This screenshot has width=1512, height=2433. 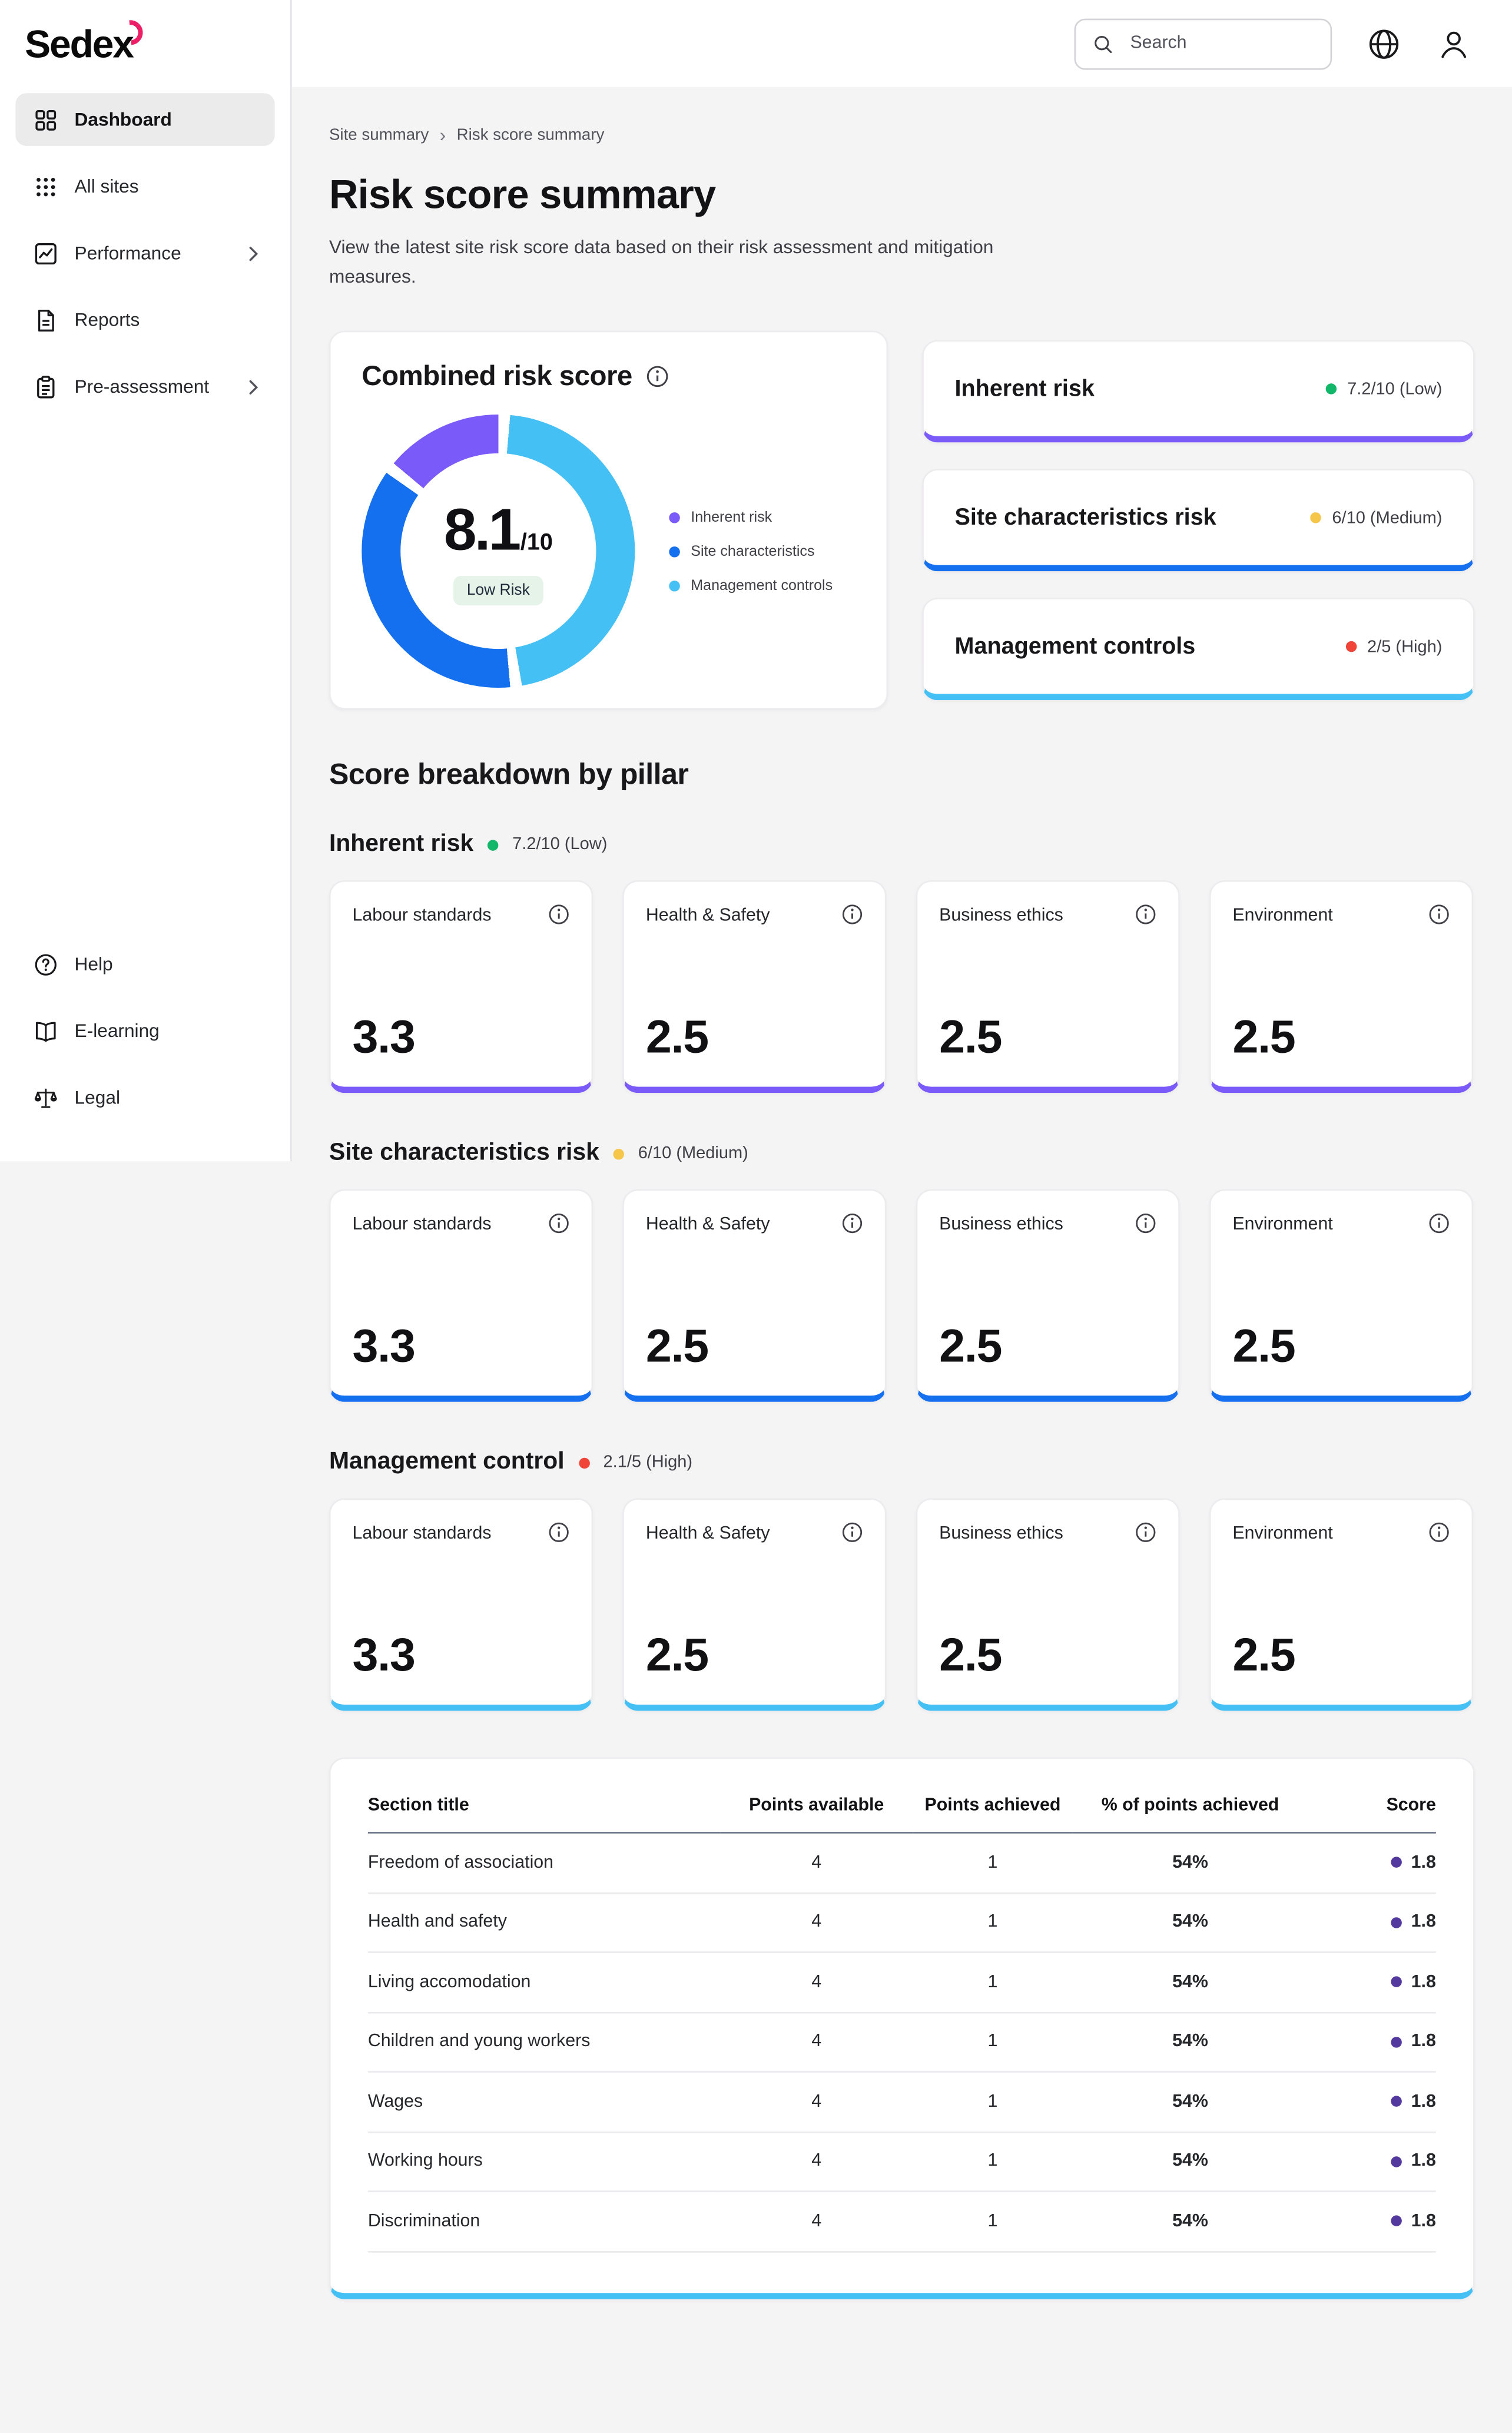 I want to click on sidebar-item-label: Pre-assessment, so click(x=142, y=386).